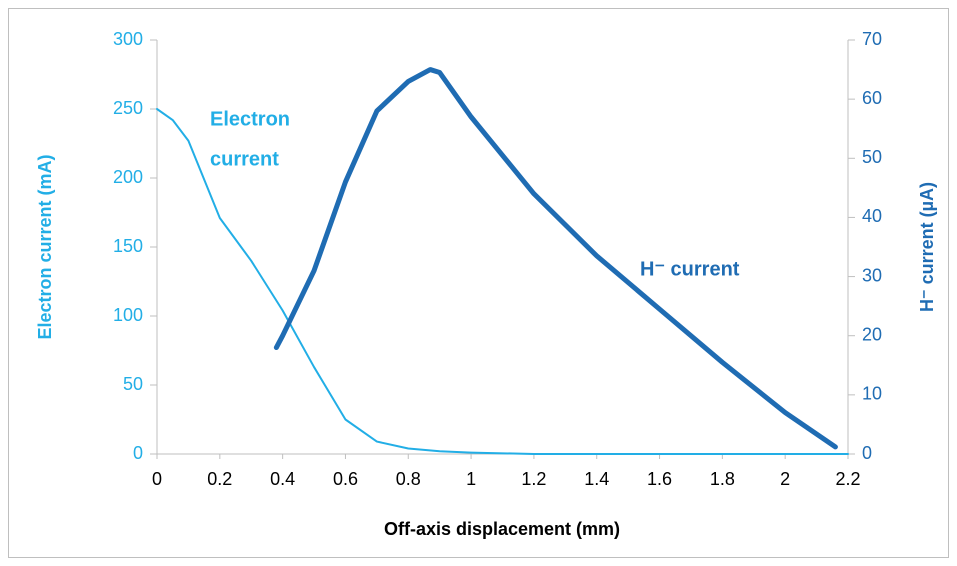  Describe the element at coordinates (128, 108) in the screenshot. I see `y-tick-label: 250` at that location.